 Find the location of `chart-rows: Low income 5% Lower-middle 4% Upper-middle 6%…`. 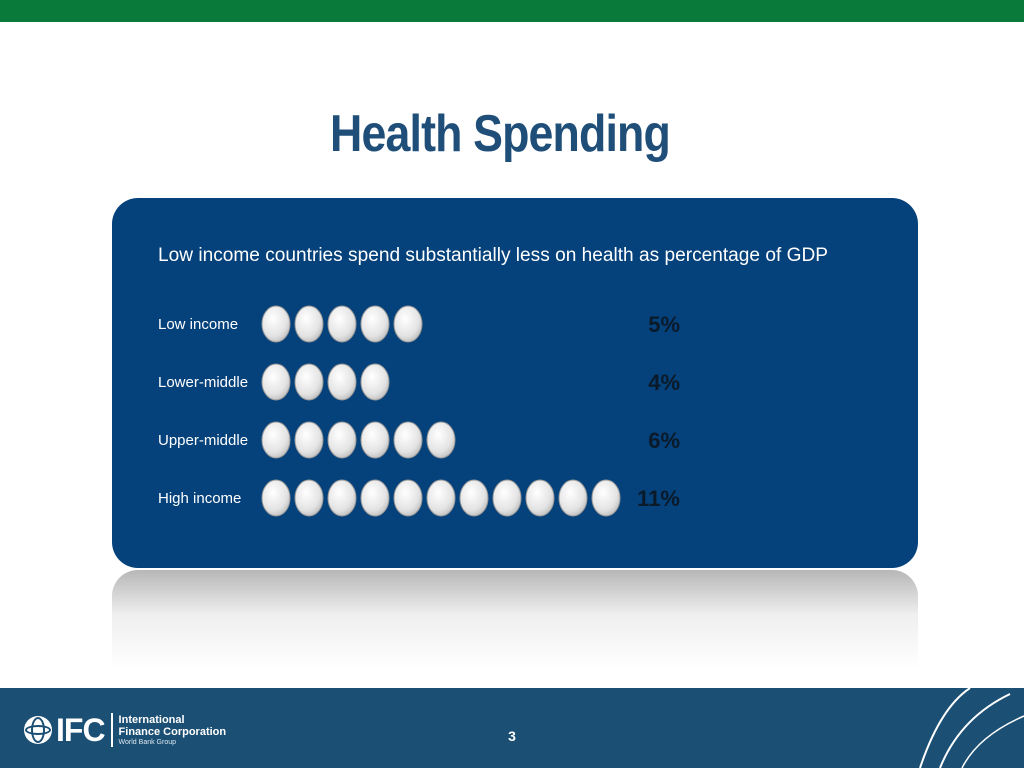

chart-rows: Low income 5% Lower-middle 4% Upper-middle 6%… is located at coordinates (419, 411).